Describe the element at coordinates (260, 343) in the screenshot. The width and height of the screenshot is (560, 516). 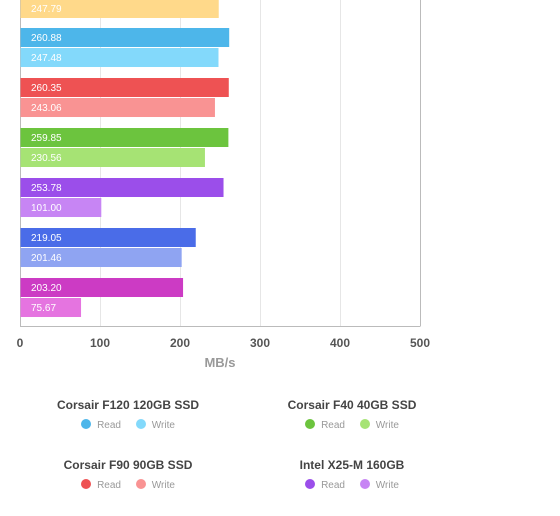
I see `x-tick-label: 300` at that location.